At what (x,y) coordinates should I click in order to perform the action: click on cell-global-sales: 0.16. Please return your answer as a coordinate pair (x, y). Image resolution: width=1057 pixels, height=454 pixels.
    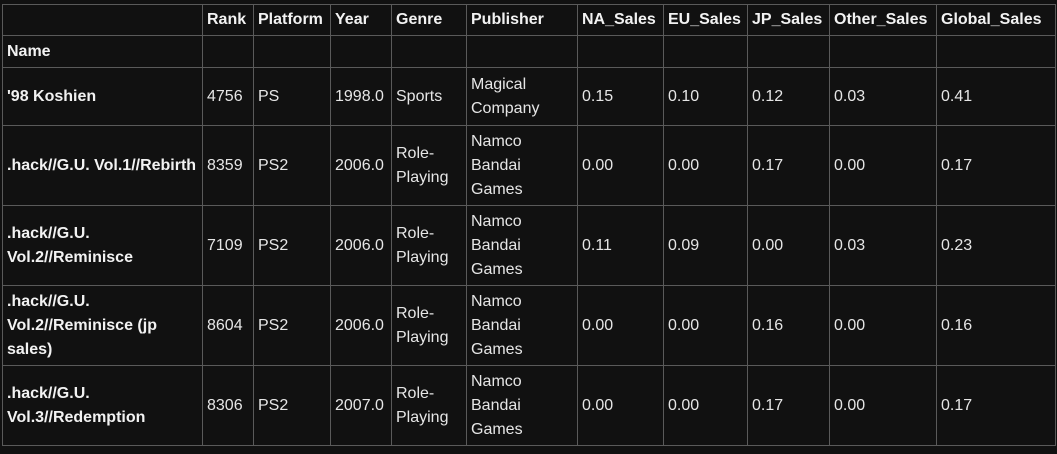
    Looking at the image, I should click on (996, 325).